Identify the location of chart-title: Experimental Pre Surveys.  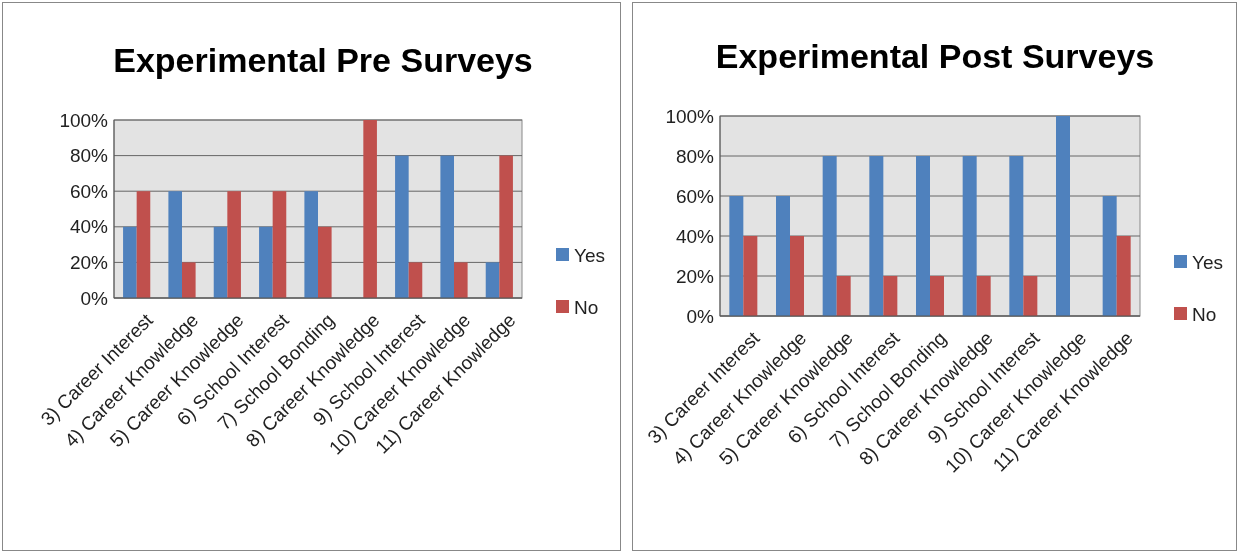
(323, 60).